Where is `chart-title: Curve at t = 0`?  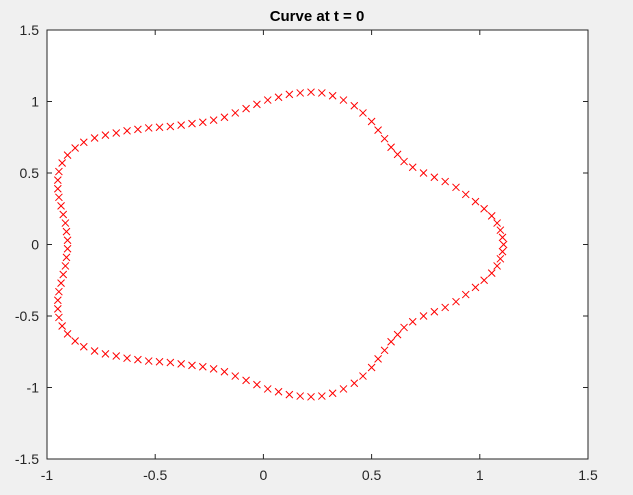
chart-title: Curve at t = 0 is located at coordinates (317, 16).